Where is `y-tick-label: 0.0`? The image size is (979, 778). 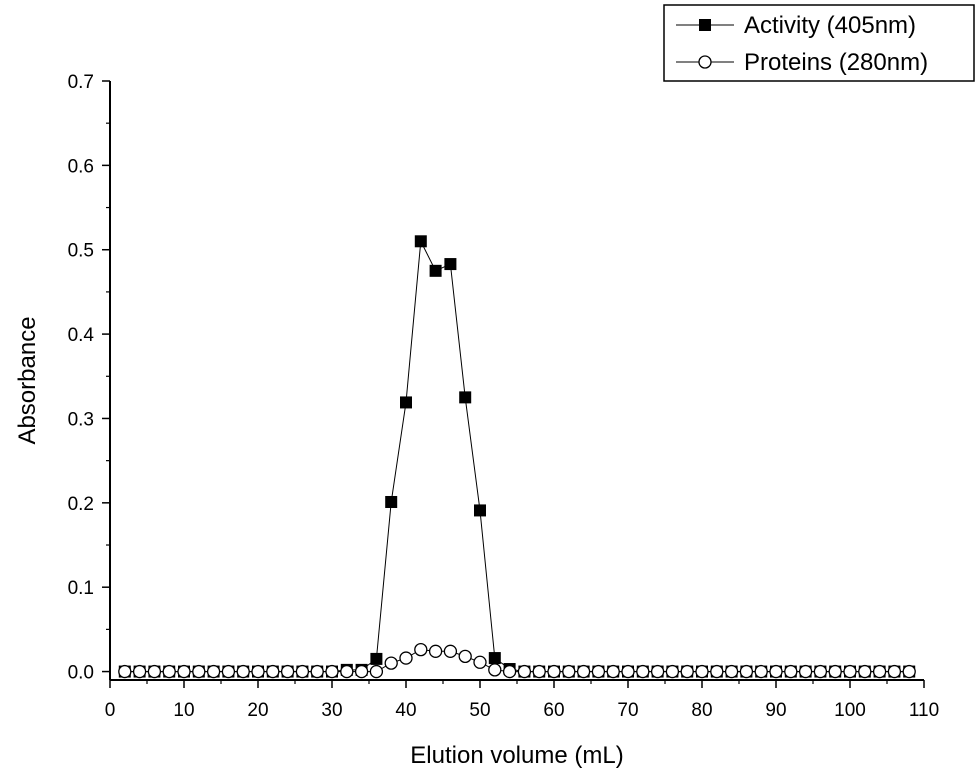 y-tick-label: 0.0 is located at coordinates (81, 673).